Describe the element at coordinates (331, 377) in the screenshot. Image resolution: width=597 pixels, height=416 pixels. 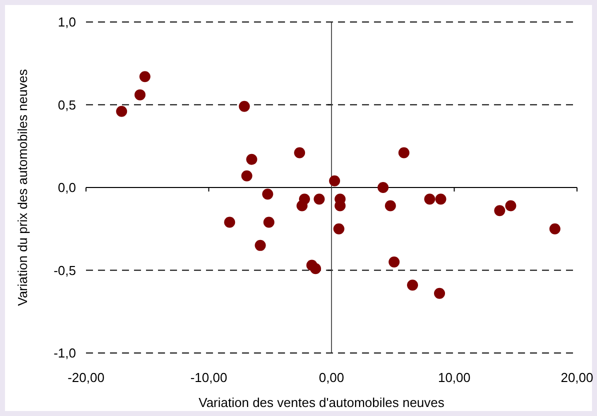
I see `x-tick-label: 0,00` at that location.